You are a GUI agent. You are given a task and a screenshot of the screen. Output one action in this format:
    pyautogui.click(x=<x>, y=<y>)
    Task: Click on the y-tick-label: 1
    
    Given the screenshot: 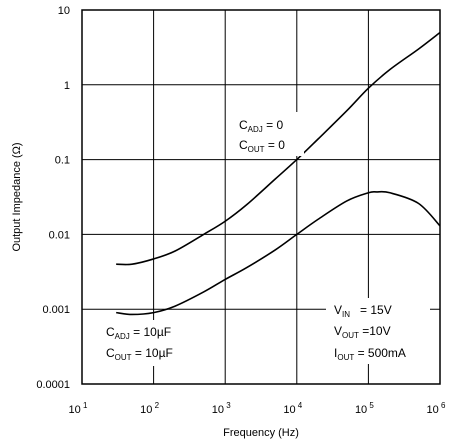 What is the action you would take?
    pyautogui.click(x=67, y=86)
    